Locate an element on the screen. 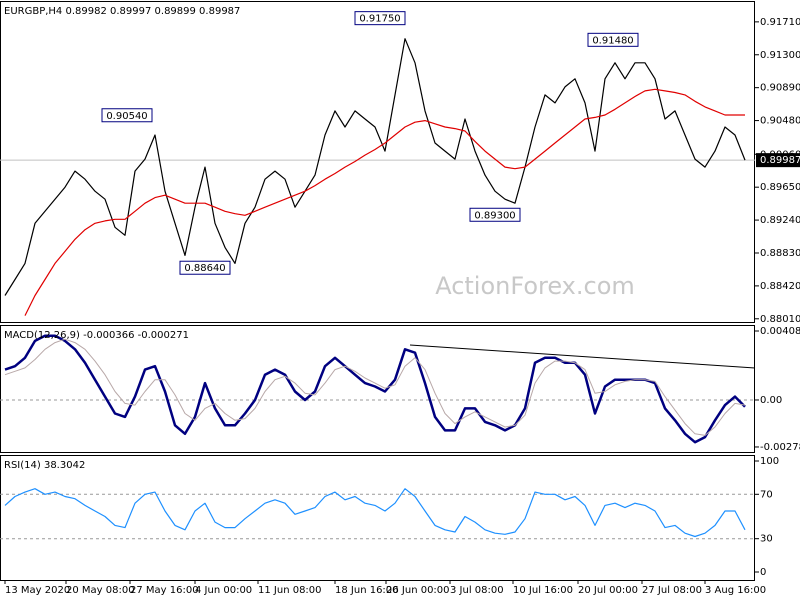 The height and width of the screenshot is (600, 800). x-tick-label: 10 Jul 16:00 is located at coordinates (543, 590).